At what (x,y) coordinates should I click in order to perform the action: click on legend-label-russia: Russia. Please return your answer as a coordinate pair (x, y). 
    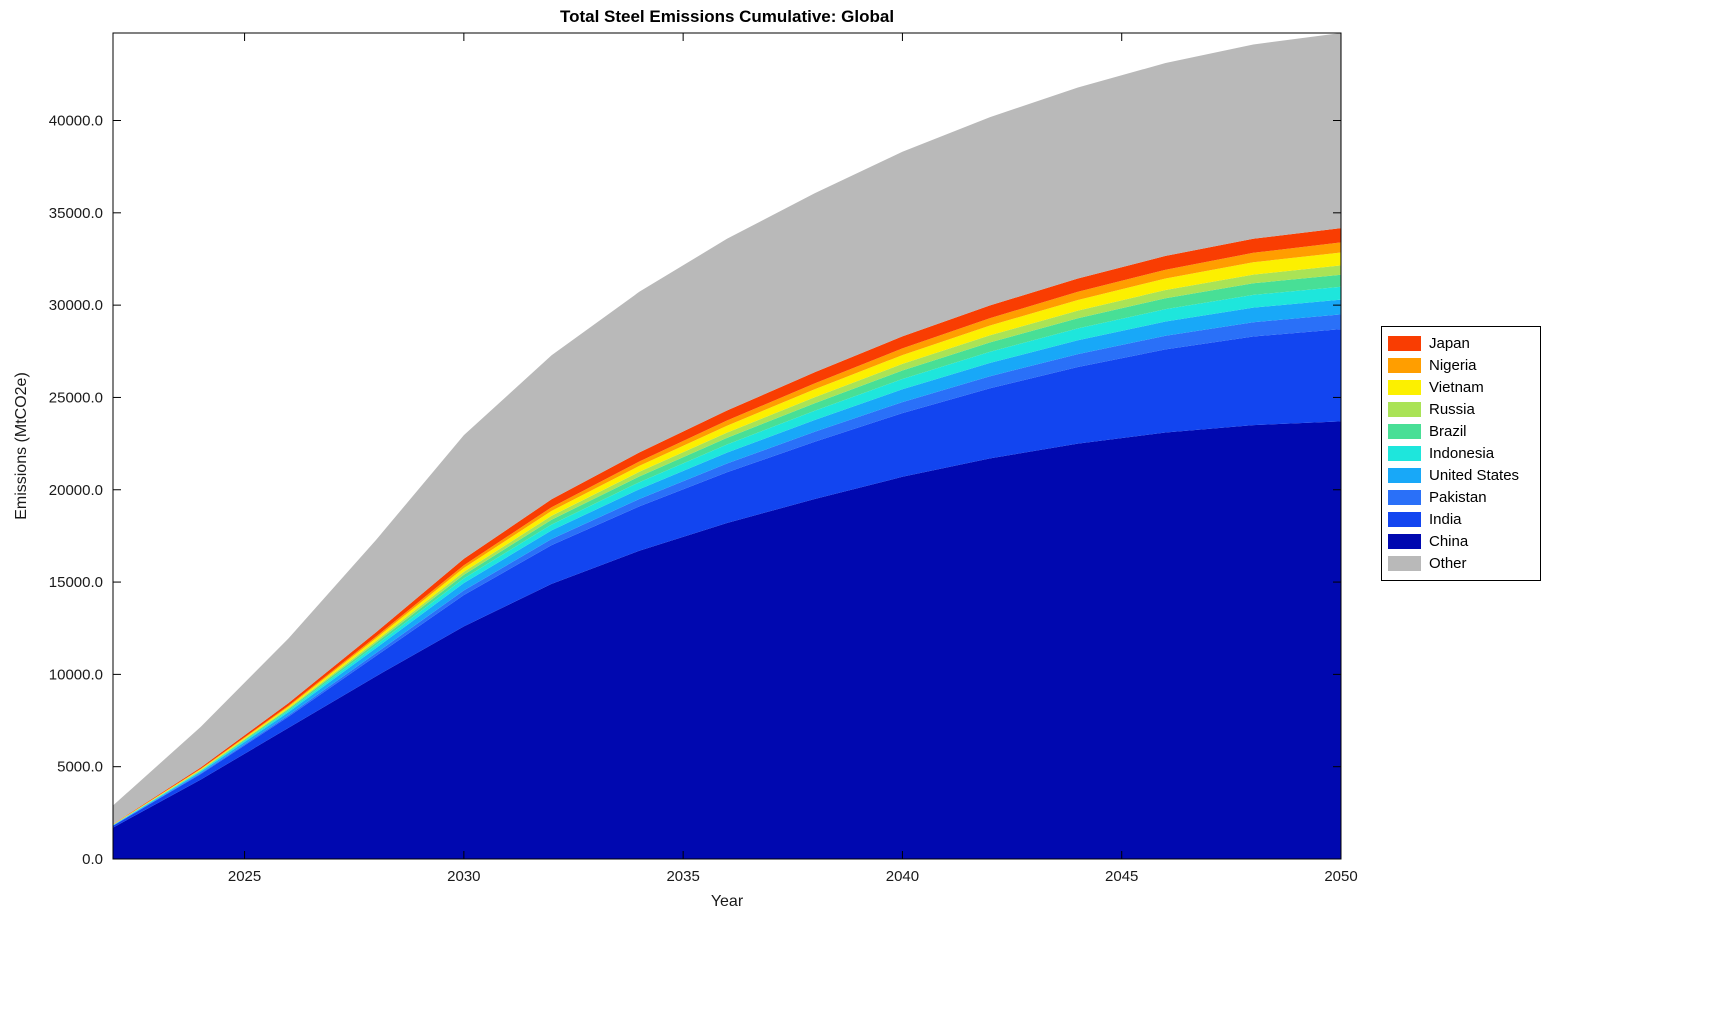
    Looking at the image, I should click on (1452, 409).